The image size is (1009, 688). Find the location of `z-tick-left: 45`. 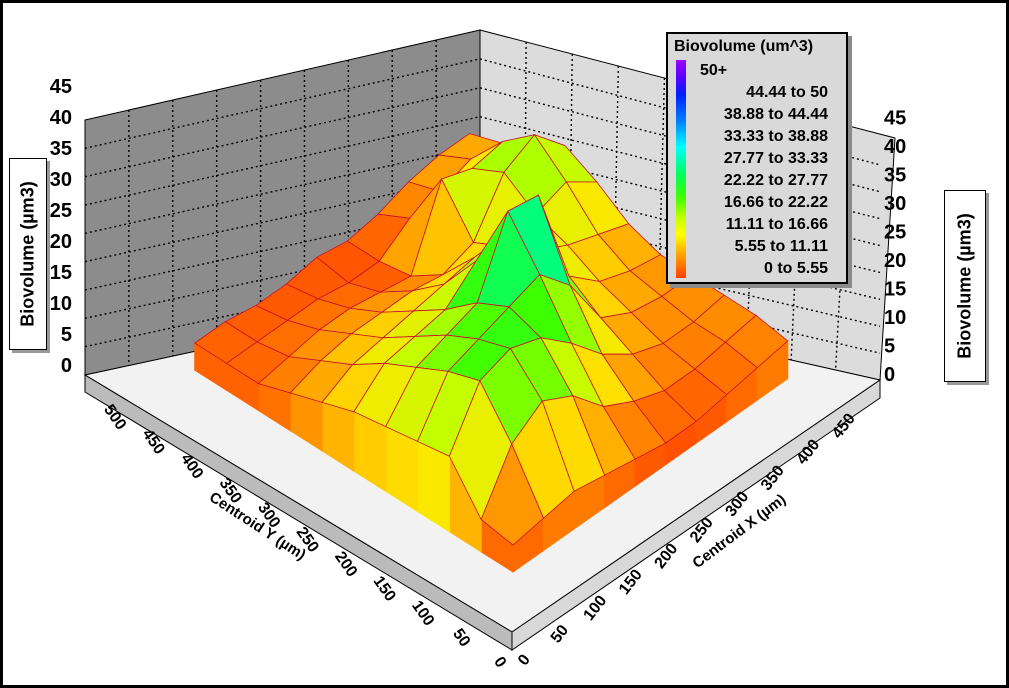

z-tick-left: 45 is located at coordinates (61, 87).